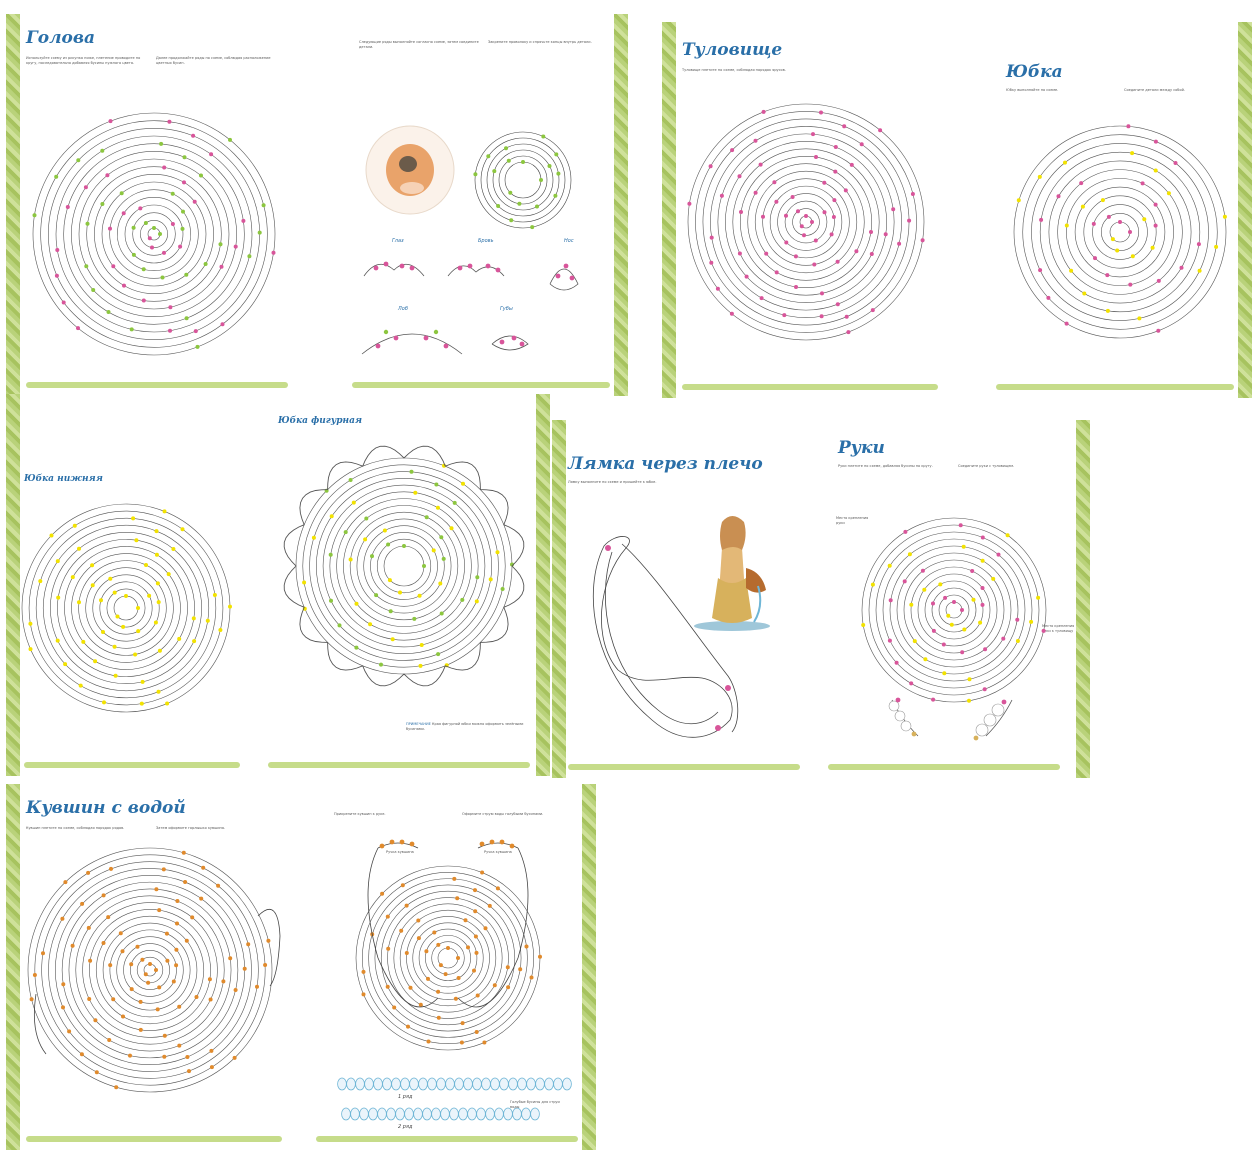 Image resolution: width=1259 pixels, height=1155 pixels. What do you see at coordinates (63, 479) in the screenshot?
I see `section-title: Юбка нижняя` at bounding box center [63, 479].